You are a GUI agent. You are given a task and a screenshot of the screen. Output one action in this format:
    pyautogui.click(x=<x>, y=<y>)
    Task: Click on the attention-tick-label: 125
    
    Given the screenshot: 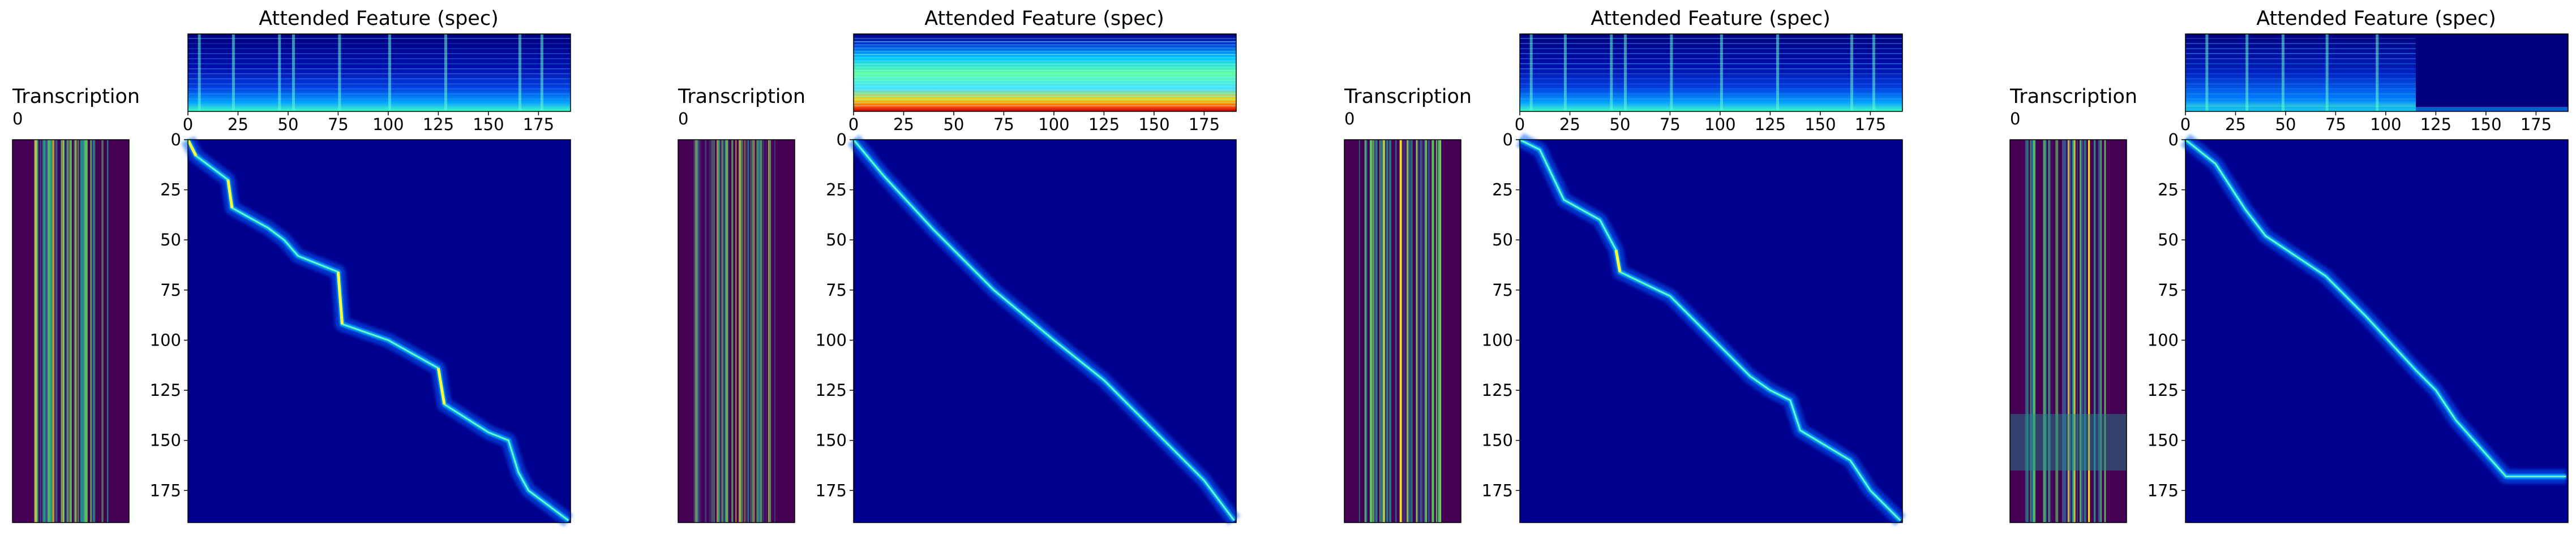 What is the action you would take?
    pyautogui.click(x=1497, y=390)
    